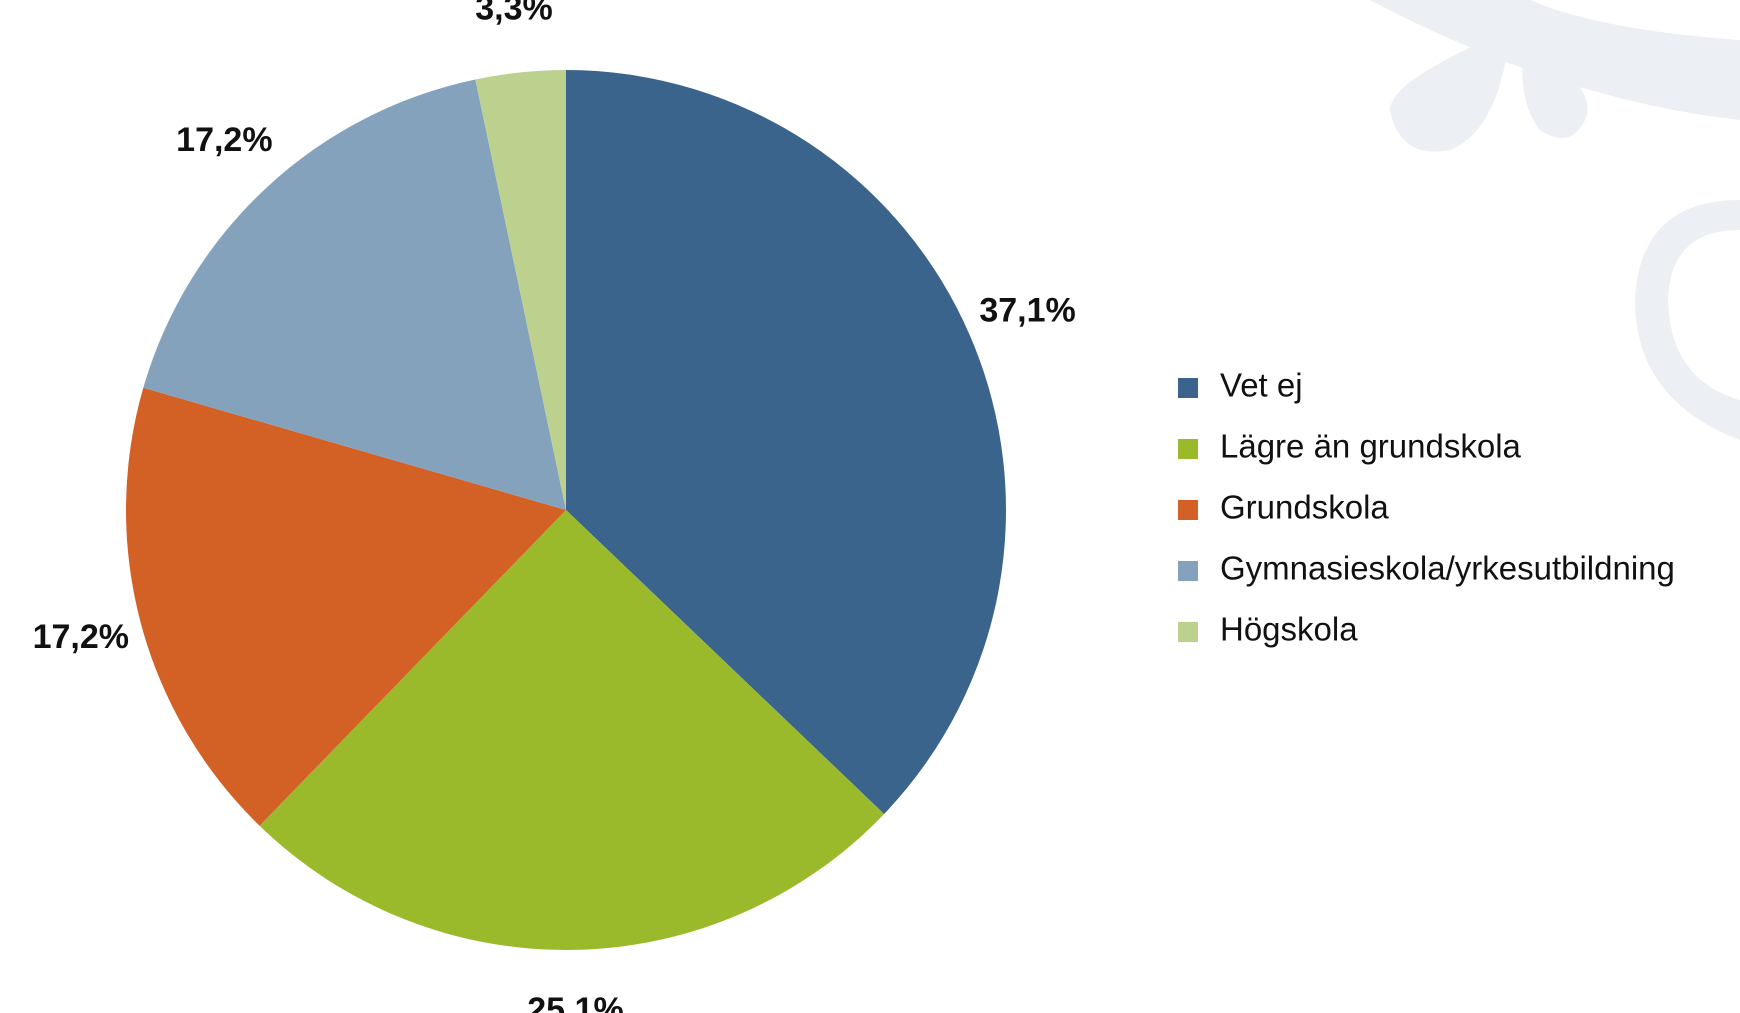 The height and width of the screenshot is (1013, 1740). Describe the element at coordinates (1447, 568) in the screenshot. I see `legend-label: Gymnasieskola/yrkesutbildning` at that location.